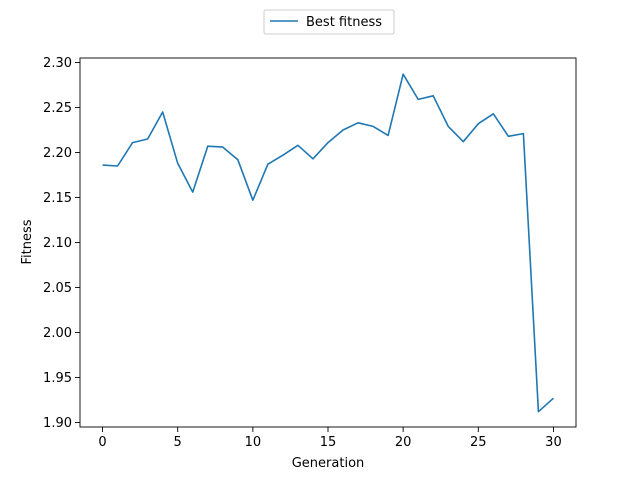 Image resolution: width=640 pixels, height=480 pixels. Describe the element at coordinates (57, 288) in the screenshot. I see `y-tick-label: 2.05` at that location.